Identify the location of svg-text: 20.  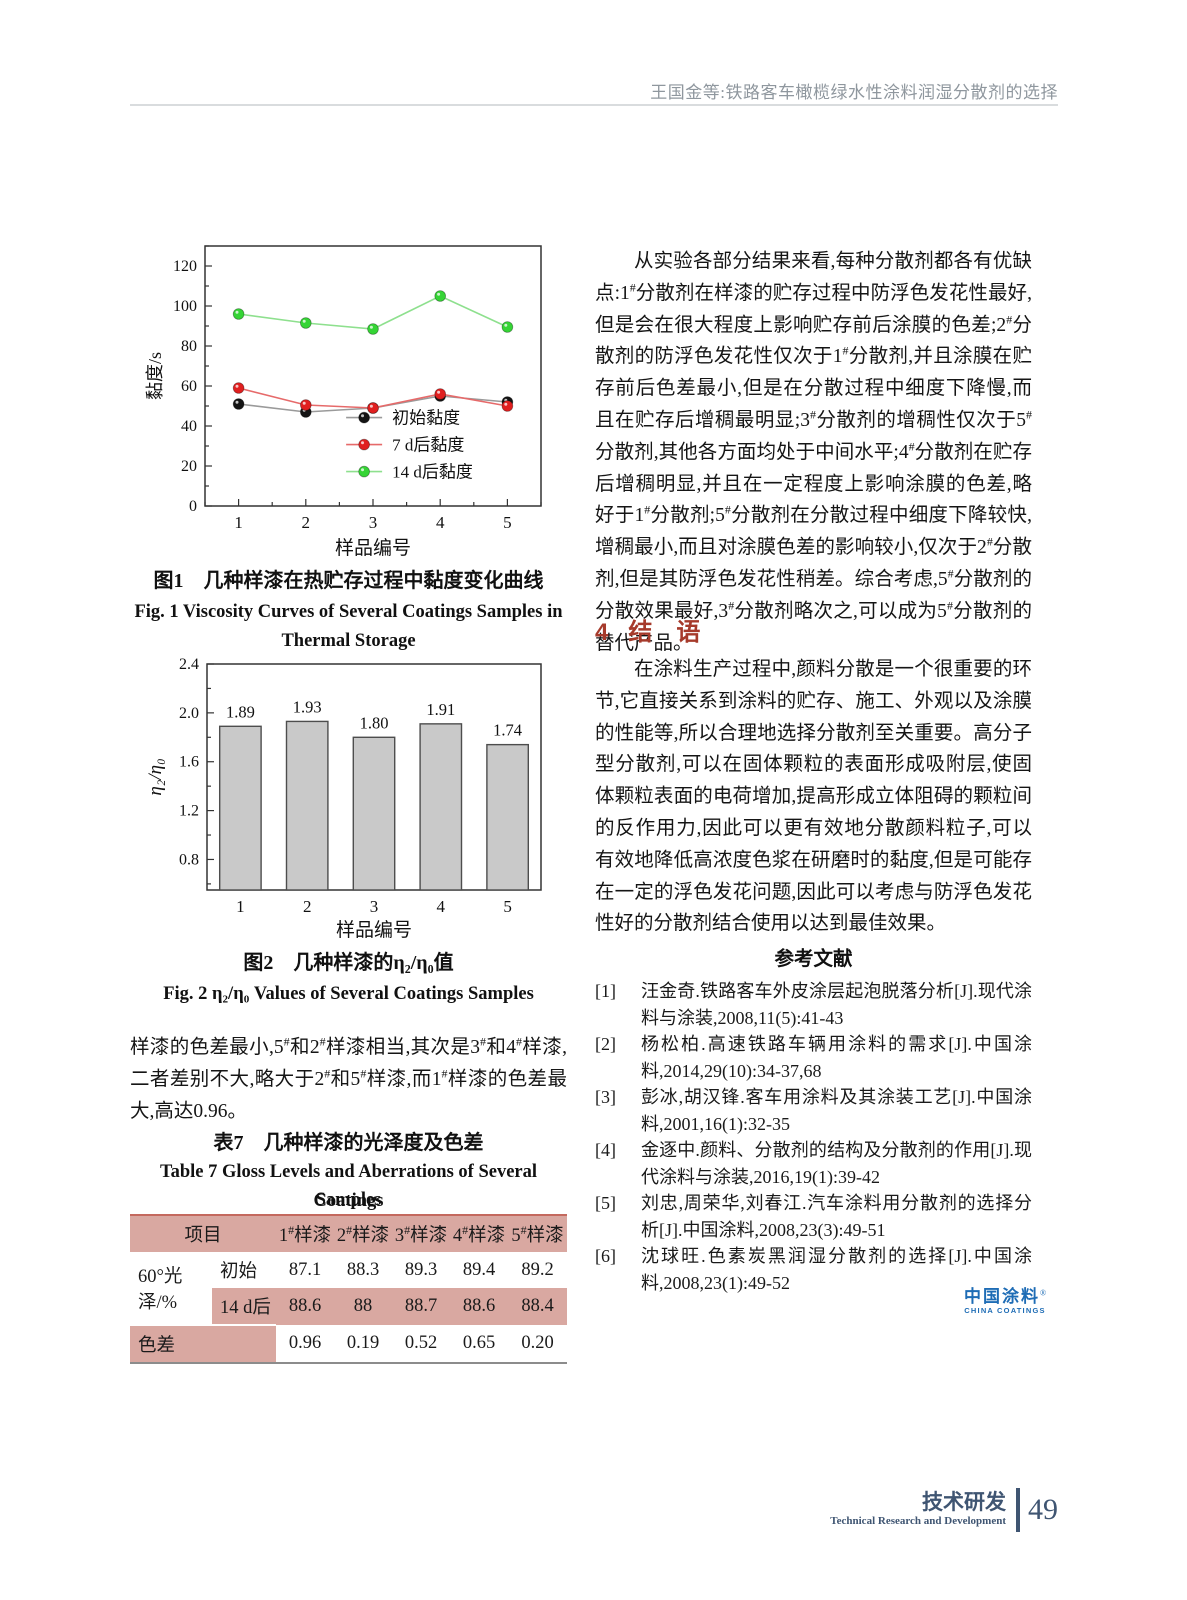
(189, 466).